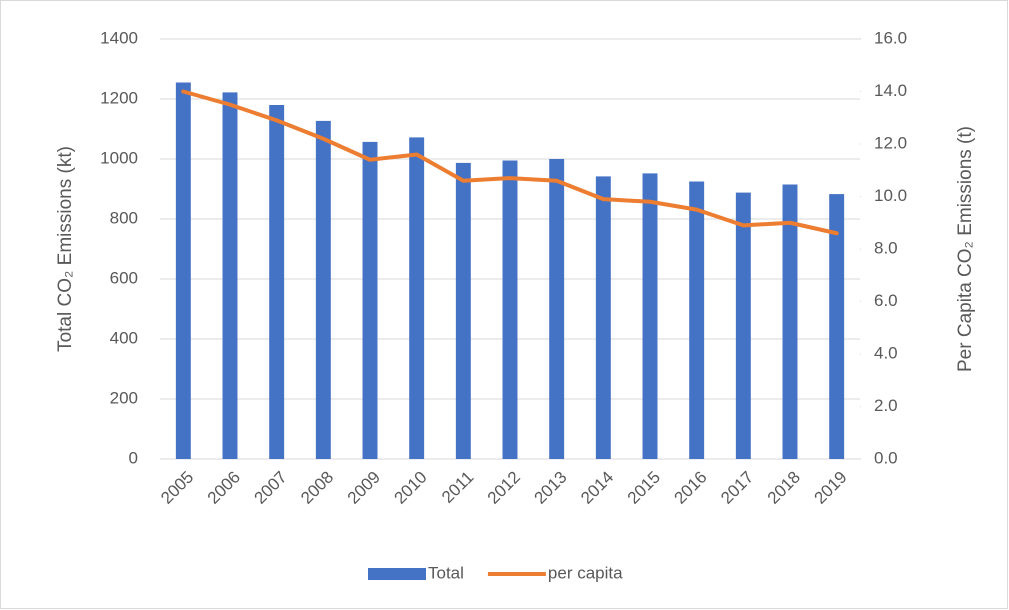  What do you see at coordinates (890, 90) in the screenshot?
I see `y2-tick-label: 14.0` at bounding box center [890, 90].